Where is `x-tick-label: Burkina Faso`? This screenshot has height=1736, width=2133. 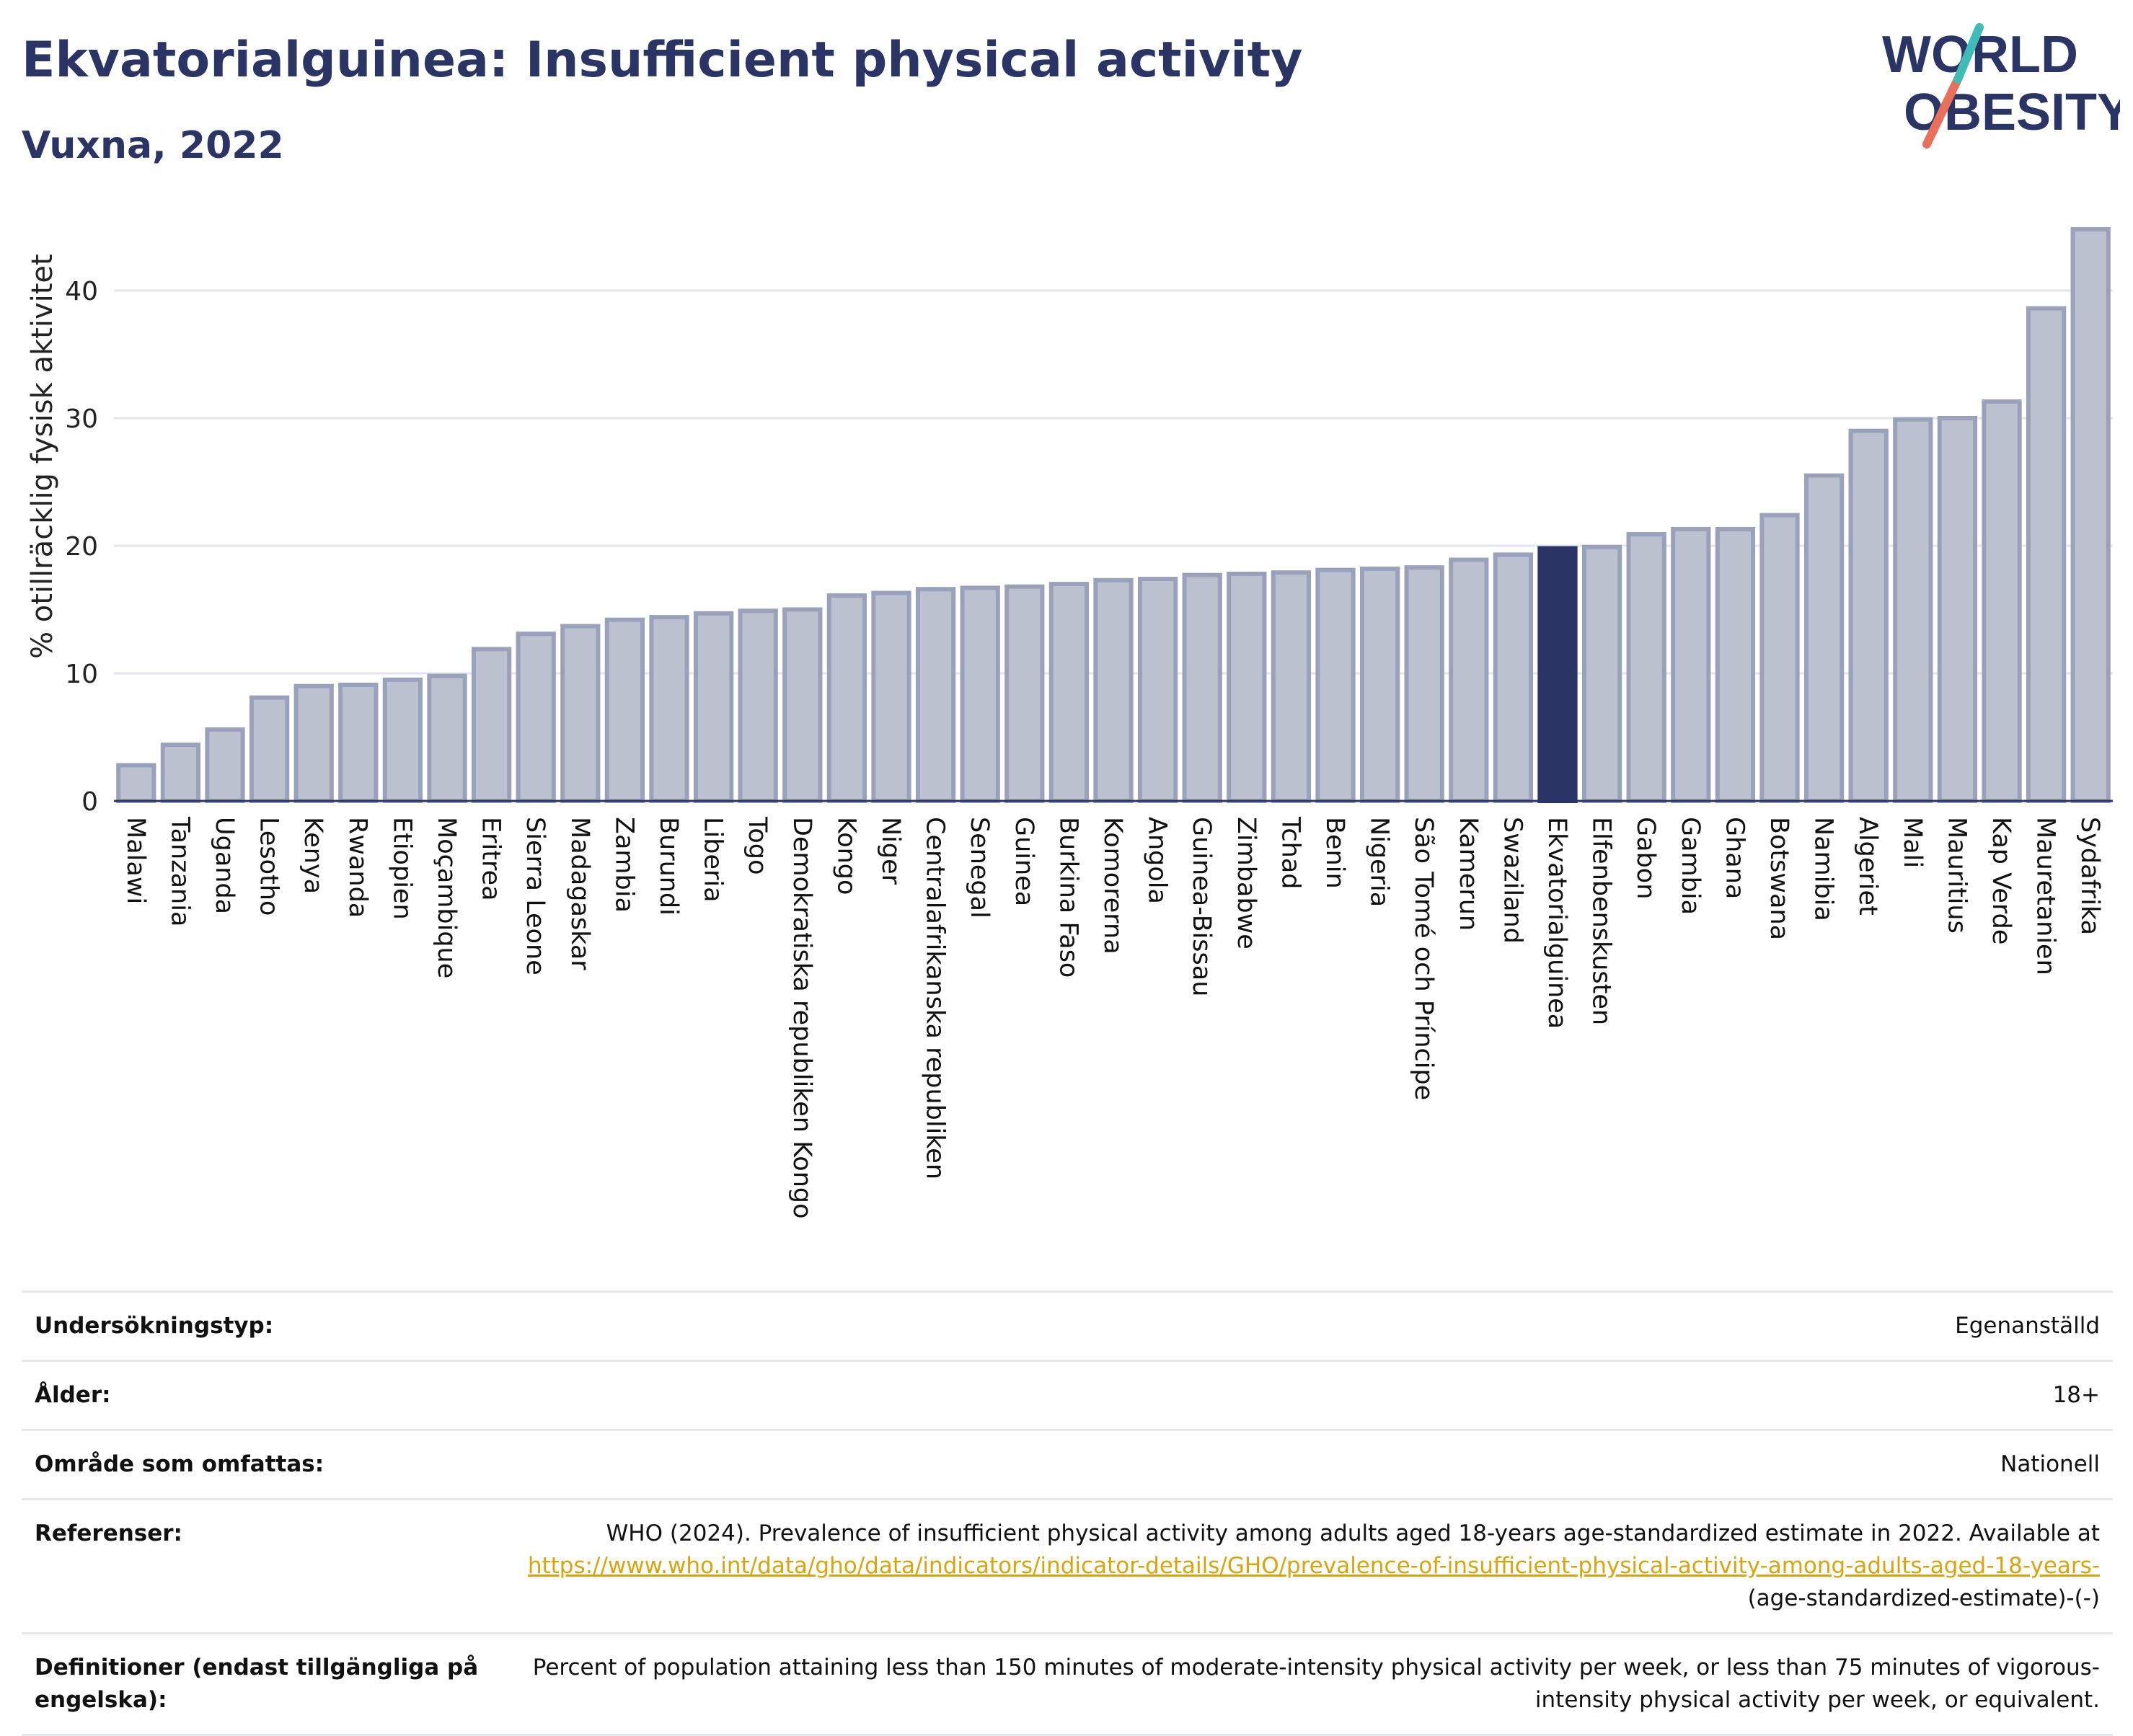
x-tick-label: Burkina Faso is located at coordinates (1068, 897).